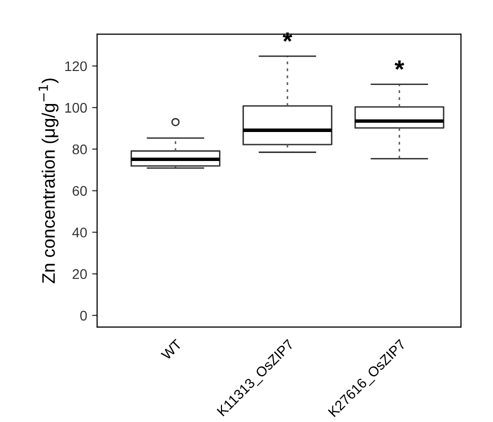 The width and height of the screenshot is (493, 422). Describe the element at coordinates (76, 66) in the screenshot. I see `y-tick-label: 120` at that location.